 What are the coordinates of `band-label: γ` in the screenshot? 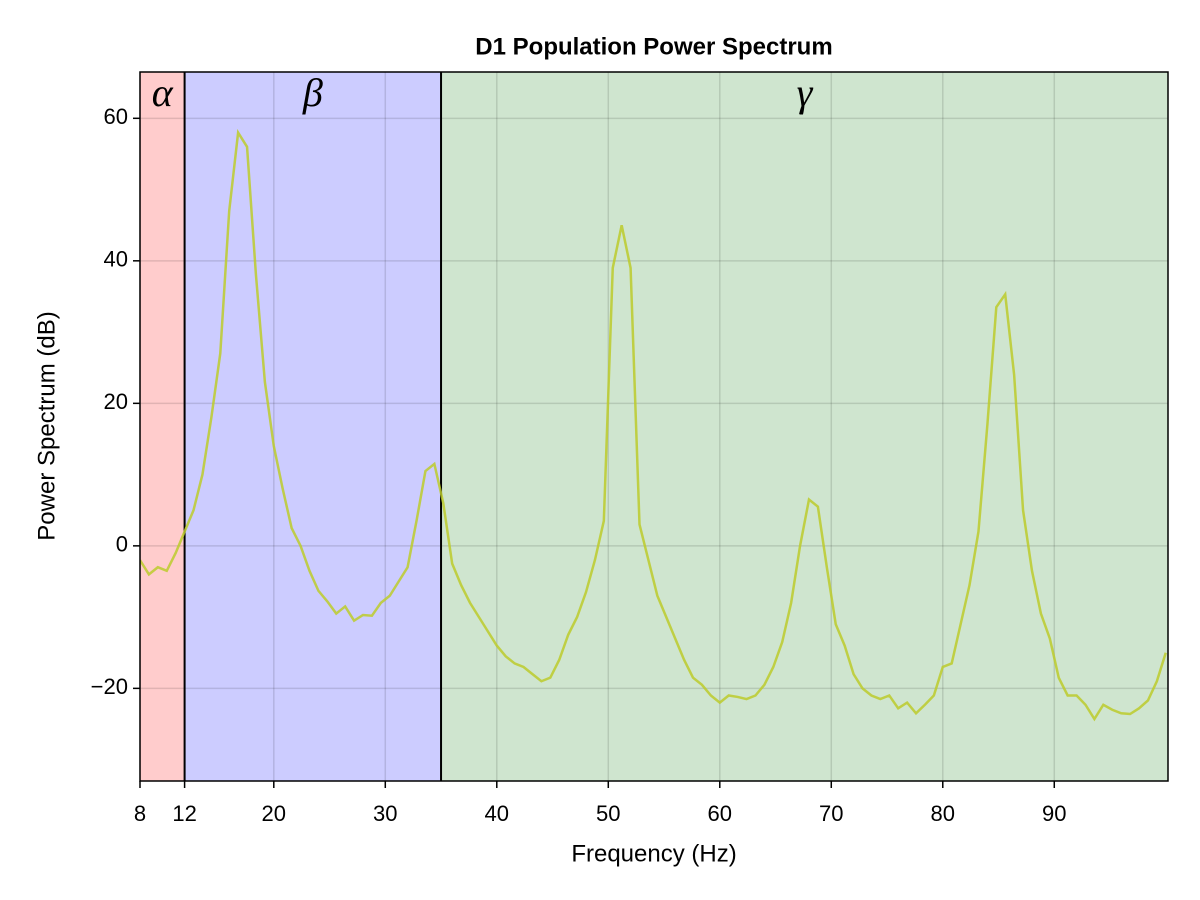 It's located at (805, 92).